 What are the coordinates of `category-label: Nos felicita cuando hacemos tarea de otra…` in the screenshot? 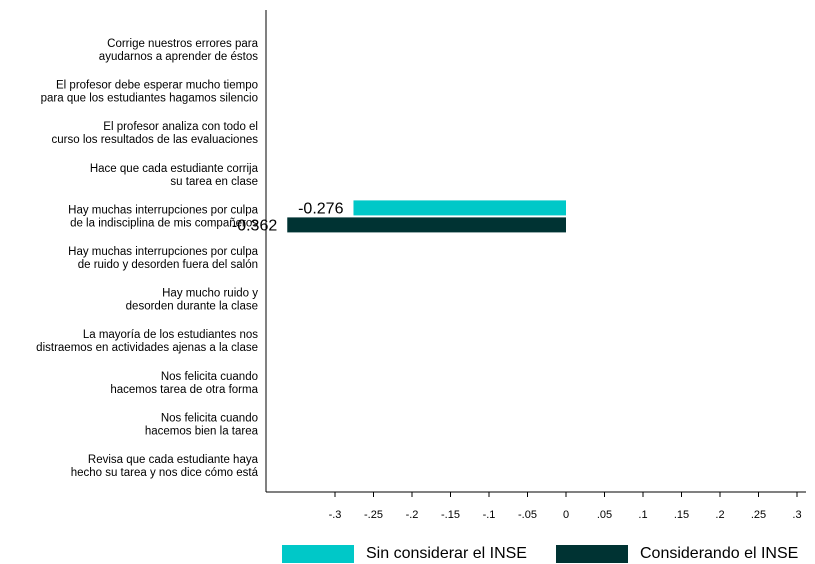 It's located at (184, 383).